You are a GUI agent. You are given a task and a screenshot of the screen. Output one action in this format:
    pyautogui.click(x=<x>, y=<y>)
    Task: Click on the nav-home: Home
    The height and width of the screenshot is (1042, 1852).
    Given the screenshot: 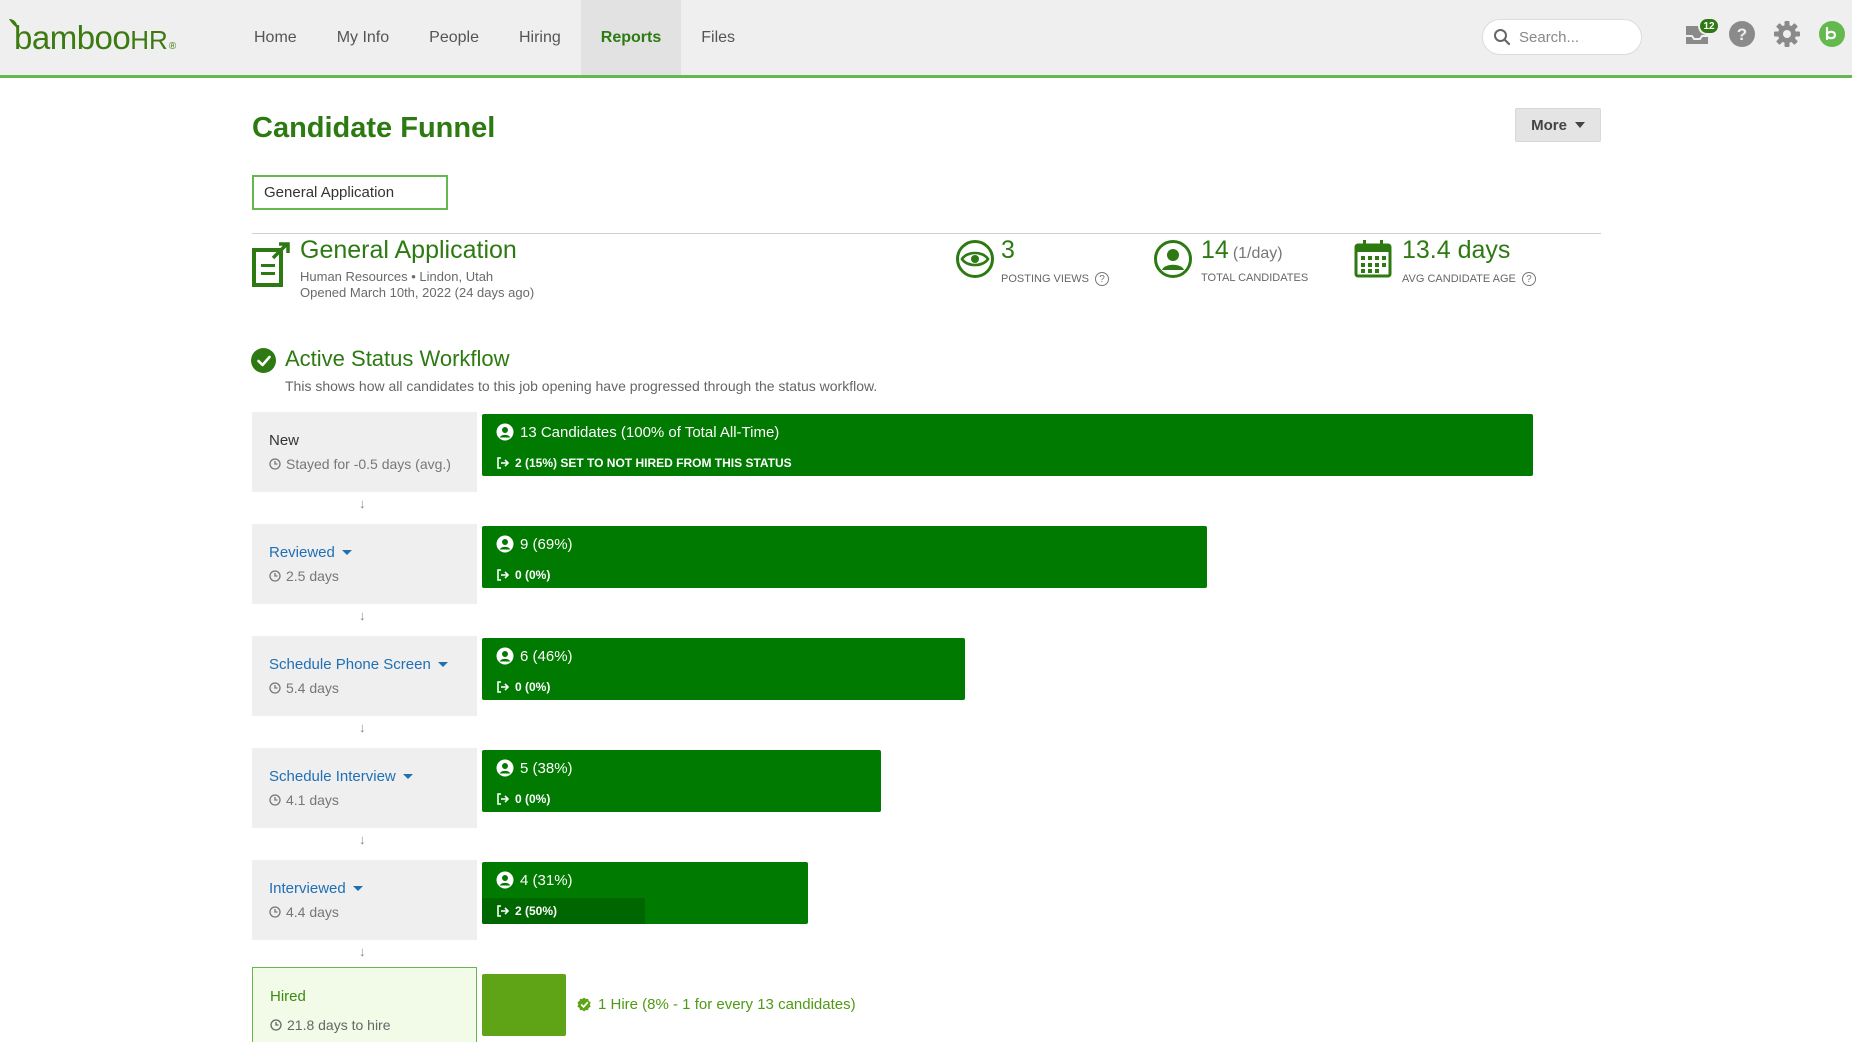 What is the action you would take?
    pyautogui.click(x=275, y=37)
    